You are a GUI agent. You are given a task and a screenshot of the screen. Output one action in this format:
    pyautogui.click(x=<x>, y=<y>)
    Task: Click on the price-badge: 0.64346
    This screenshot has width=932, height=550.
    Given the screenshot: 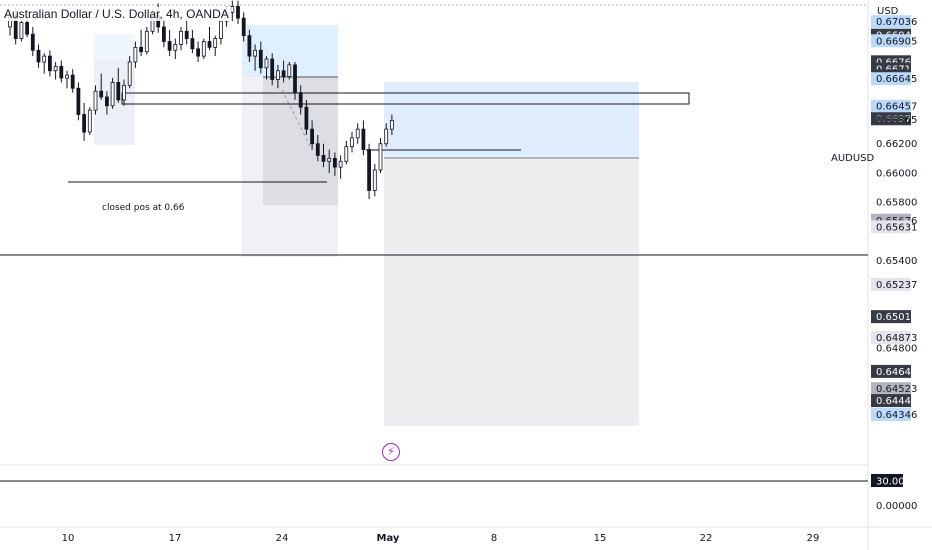 What is the action you would take?
    pyautogui.click(x=894, y=414)
    